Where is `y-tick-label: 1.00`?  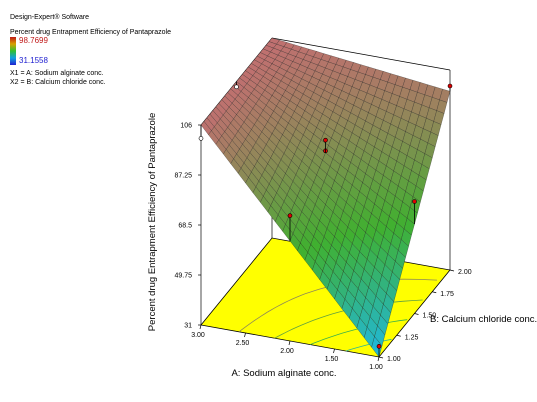
y-tick-label: 1.00 is located at coordinates (394, 359).